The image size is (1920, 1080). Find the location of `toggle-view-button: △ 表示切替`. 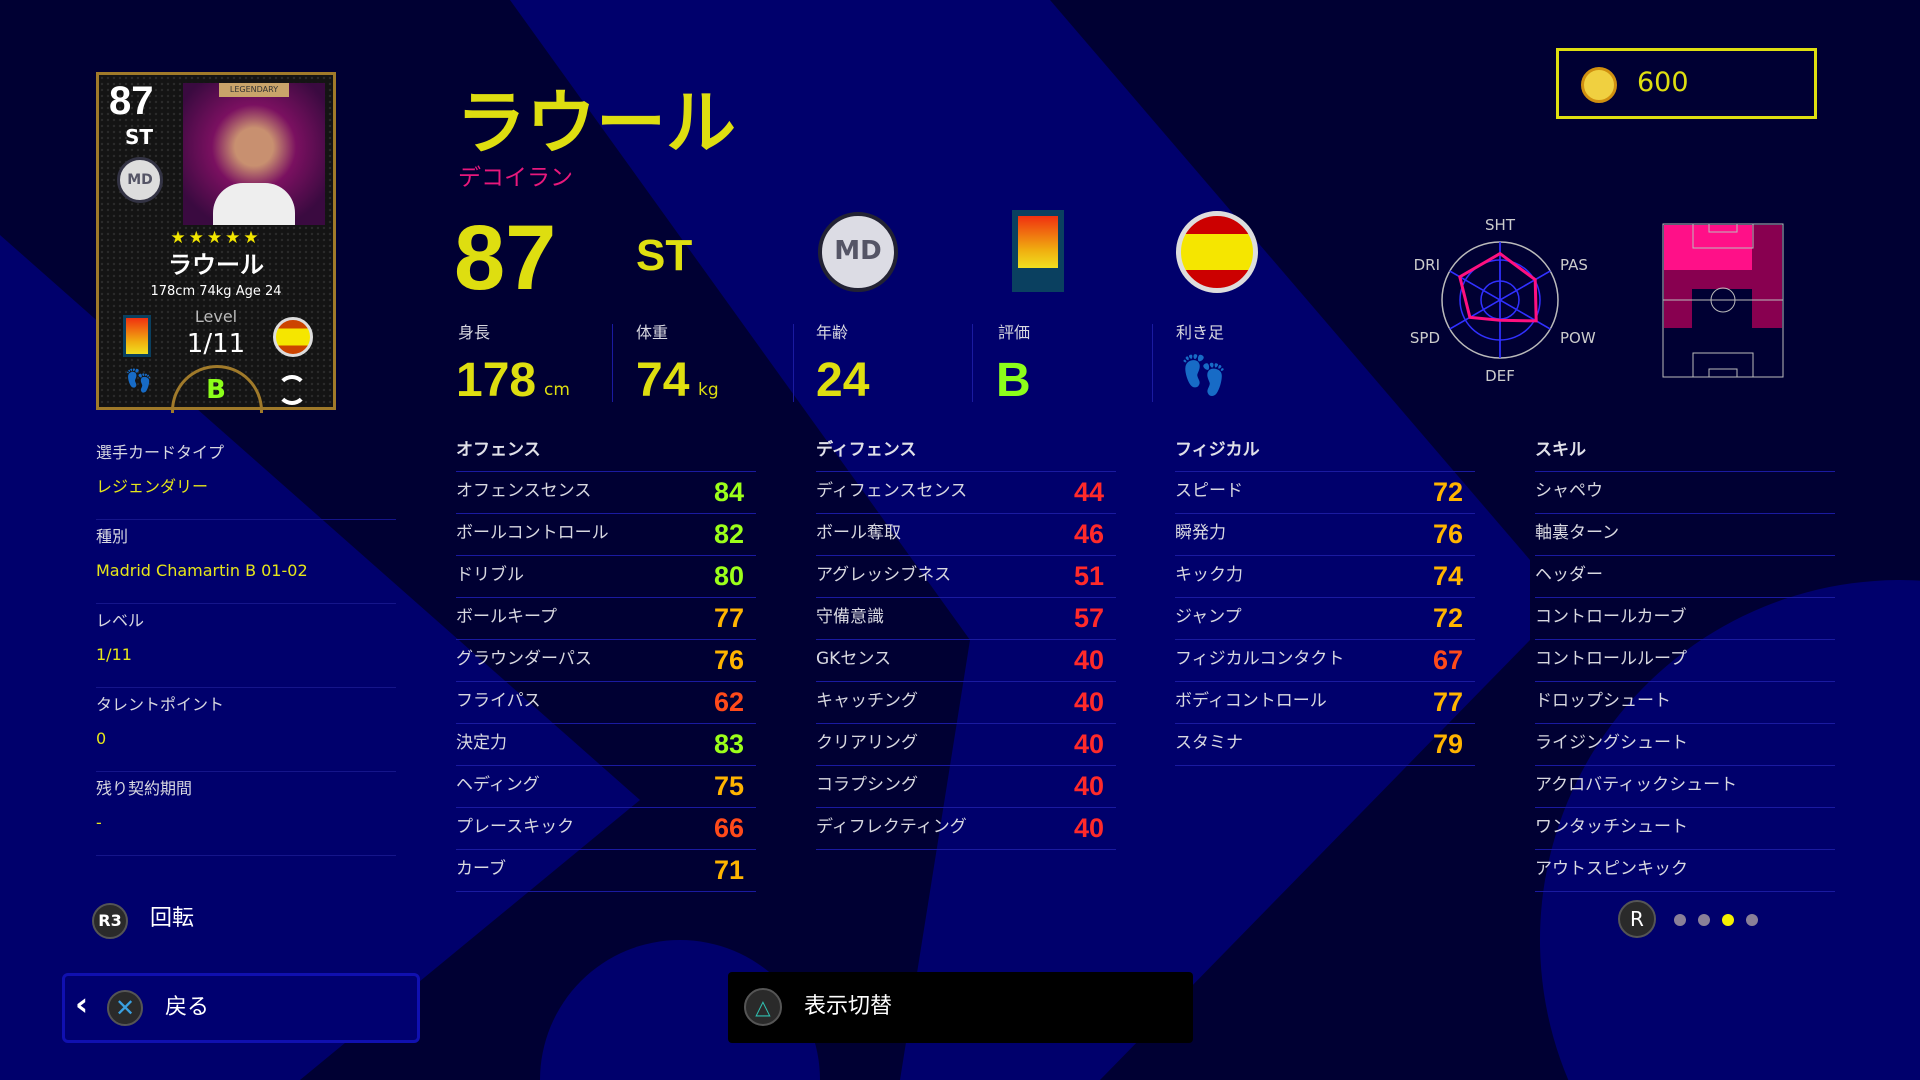

toggle-view-button: △ 表示切替 is located at coordinates (960, 1007).